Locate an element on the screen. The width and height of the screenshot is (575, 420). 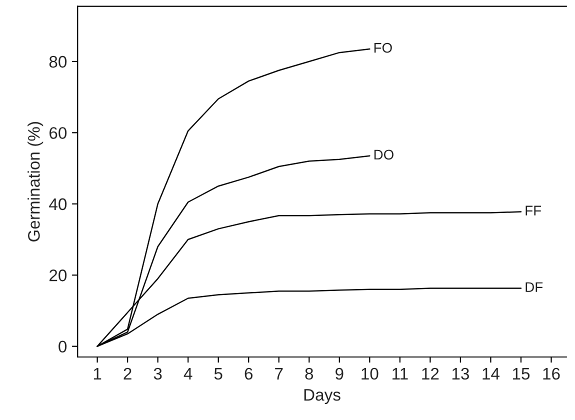
series-label: FO is located at coordinates (383, 47).